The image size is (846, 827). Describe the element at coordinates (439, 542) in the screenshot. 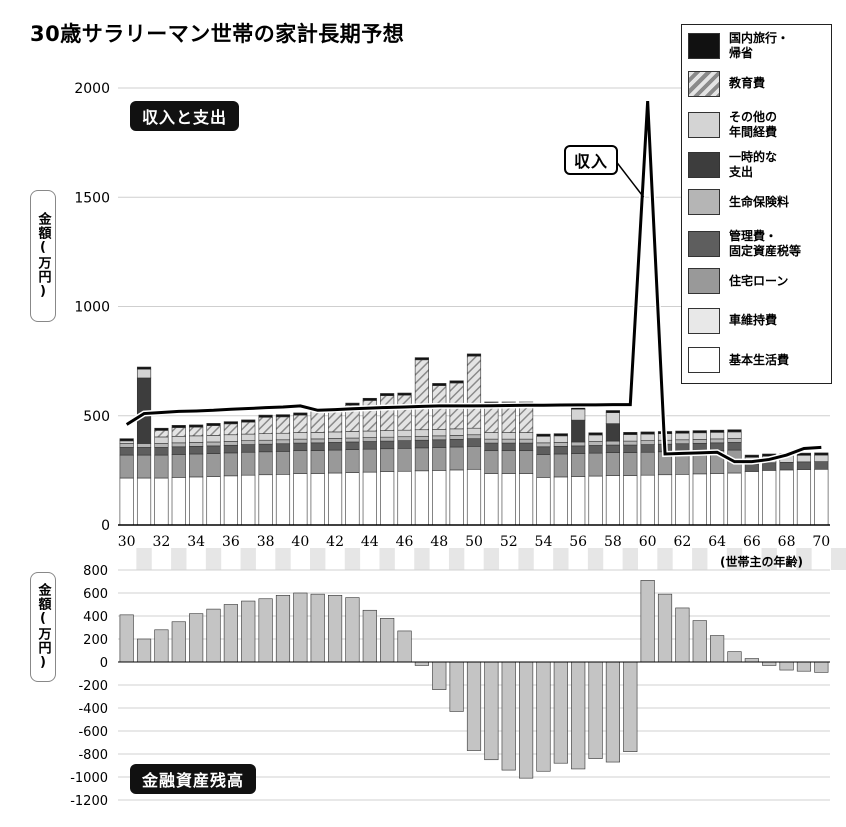

I see `x-tick-label: 48` at that location.